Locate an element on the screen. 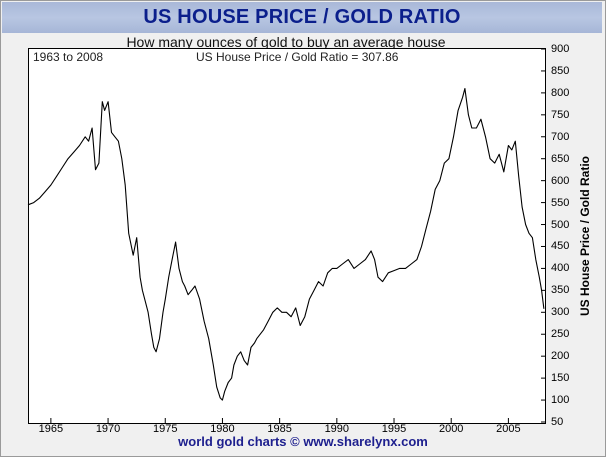 The image size is (606, 457). x-tick-label: 1995 is located at coordinates (394, 429).